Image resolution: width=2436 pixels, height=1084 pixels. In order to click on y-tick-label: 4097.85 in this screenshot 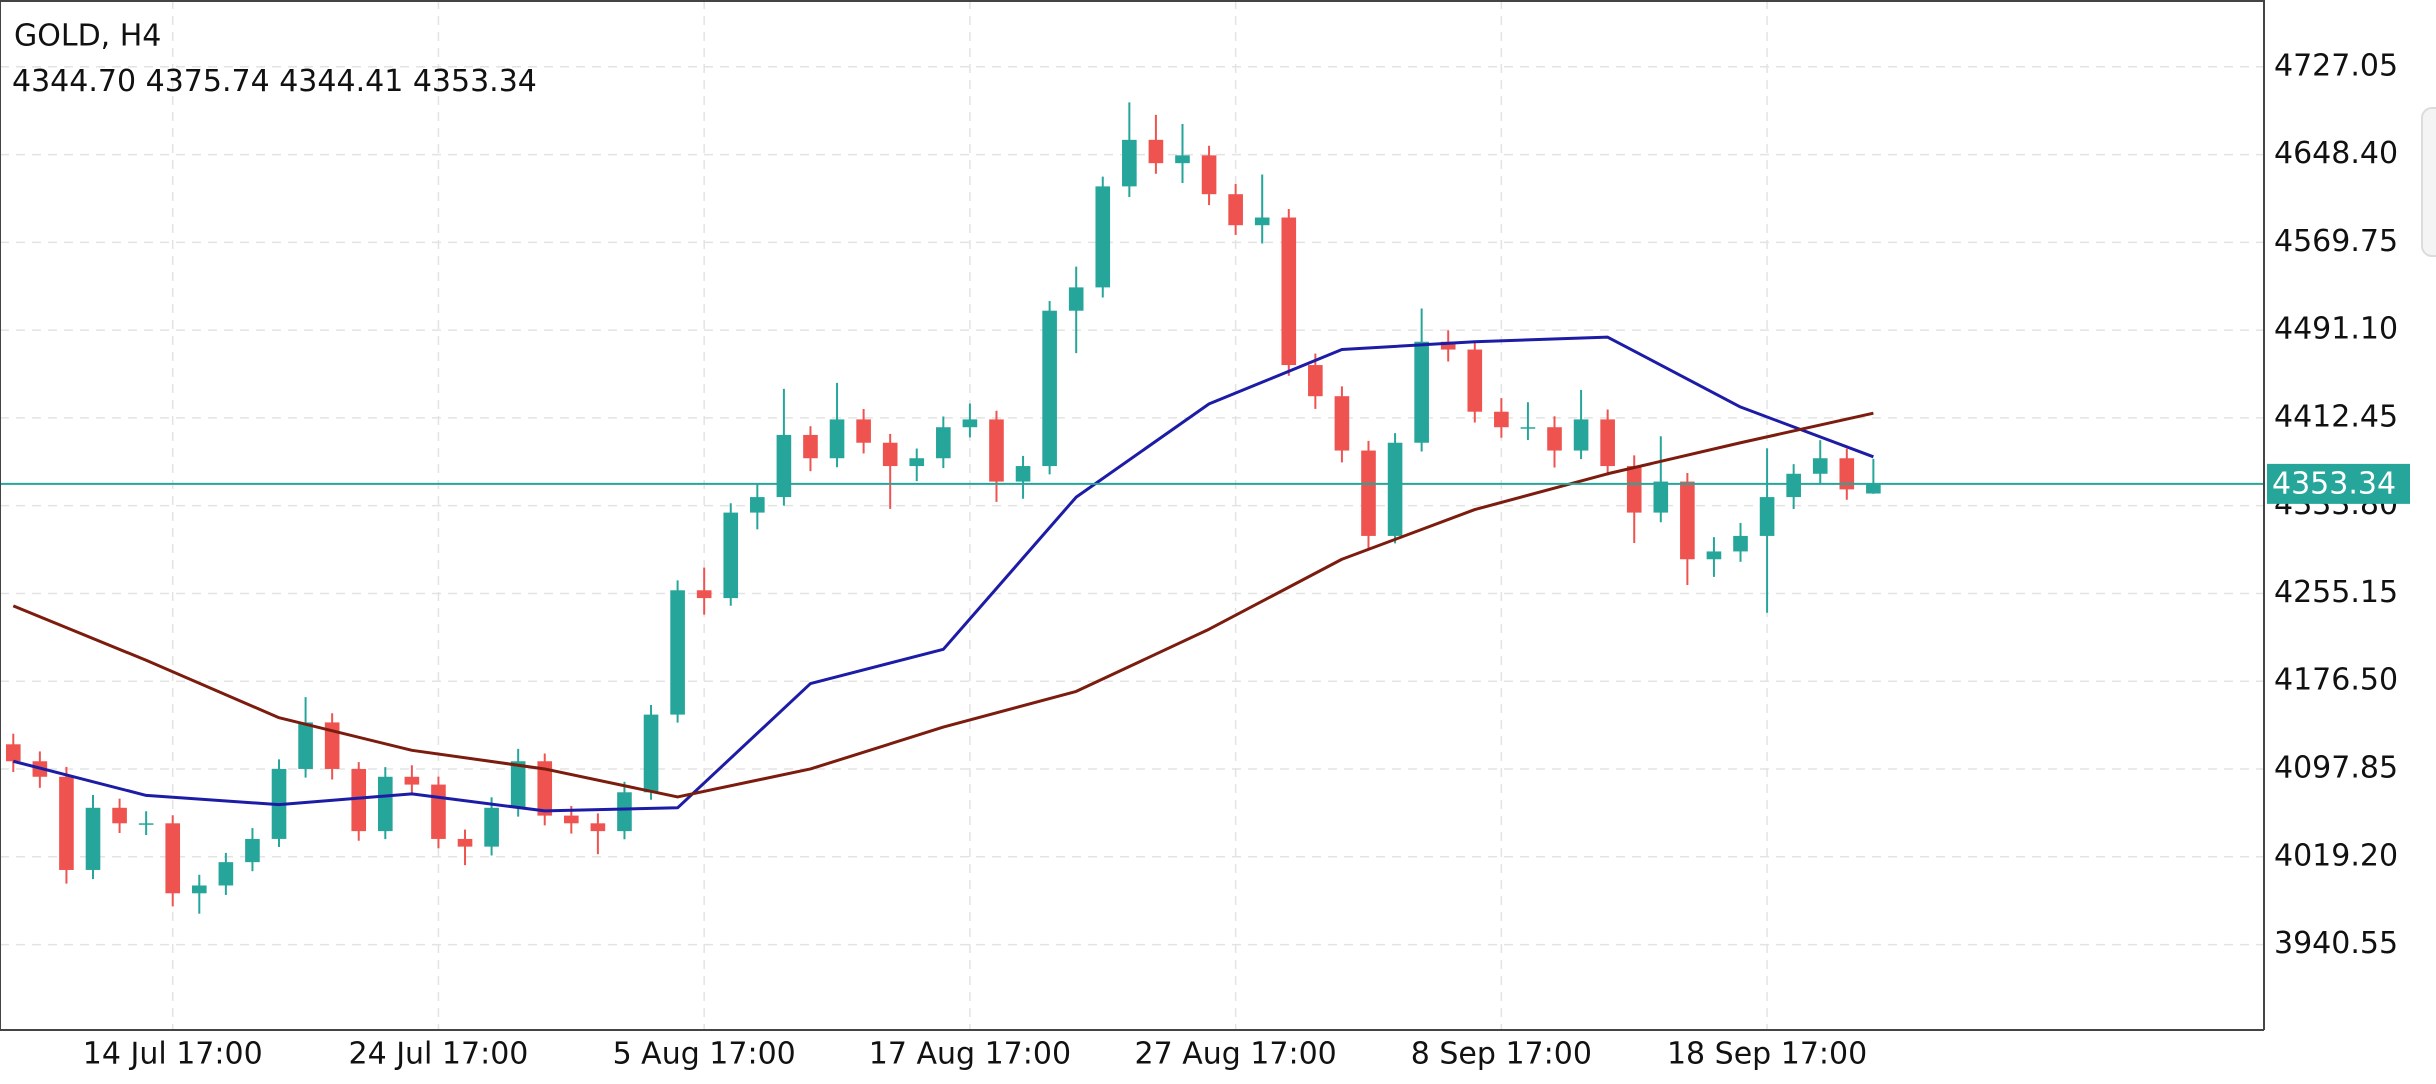, I will do `click(2336, 768)`.